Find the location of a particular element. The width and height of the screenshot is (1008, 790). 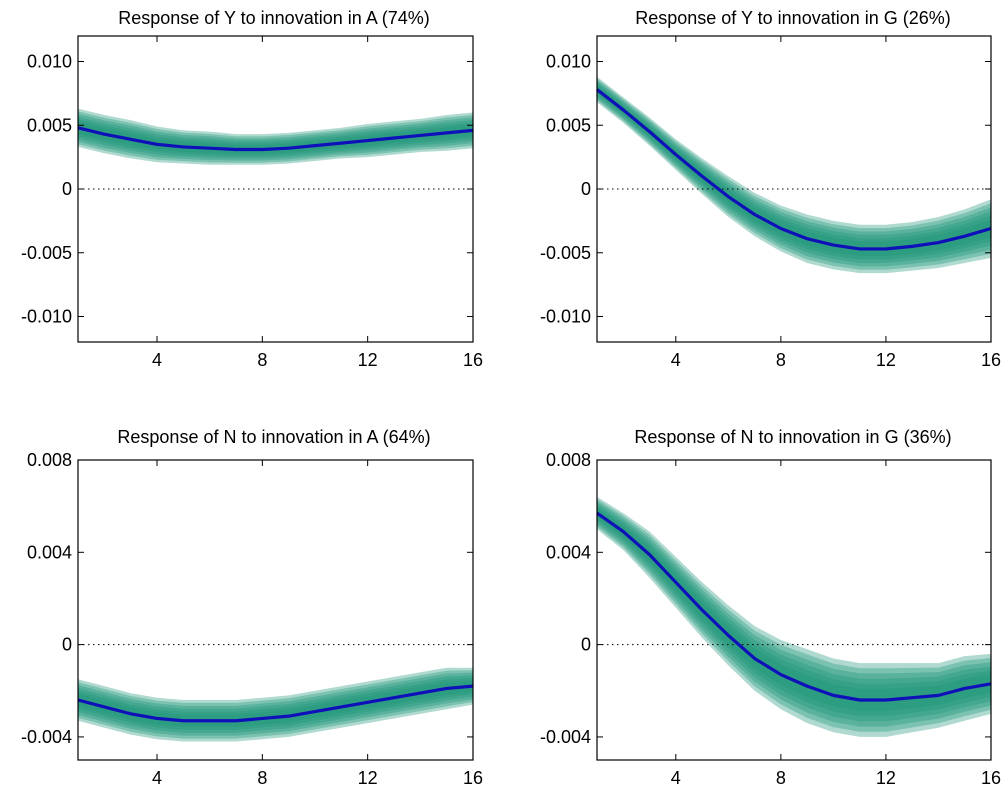

chart-title: Response of Y to innovation in G (26%) is located at coordinates (793, 18).